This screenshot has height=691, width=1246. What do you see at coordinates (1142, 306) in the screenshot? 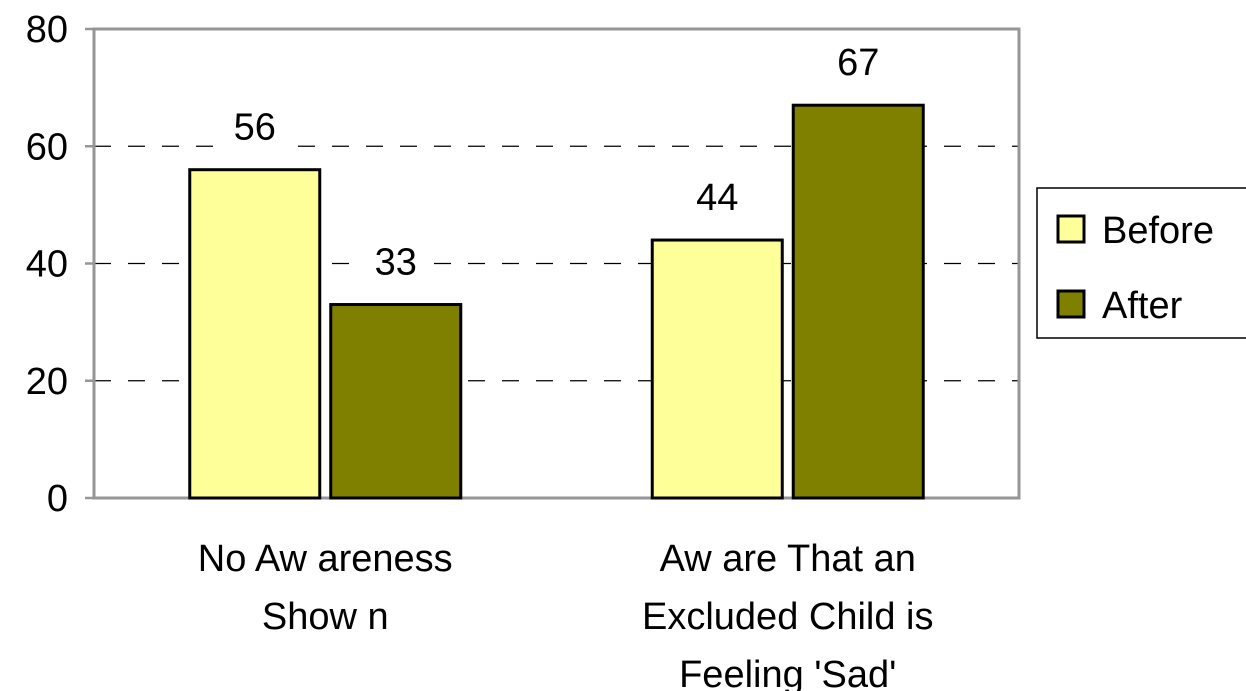
I see `legend-label-after: After` at bounding box center [1142, 306].